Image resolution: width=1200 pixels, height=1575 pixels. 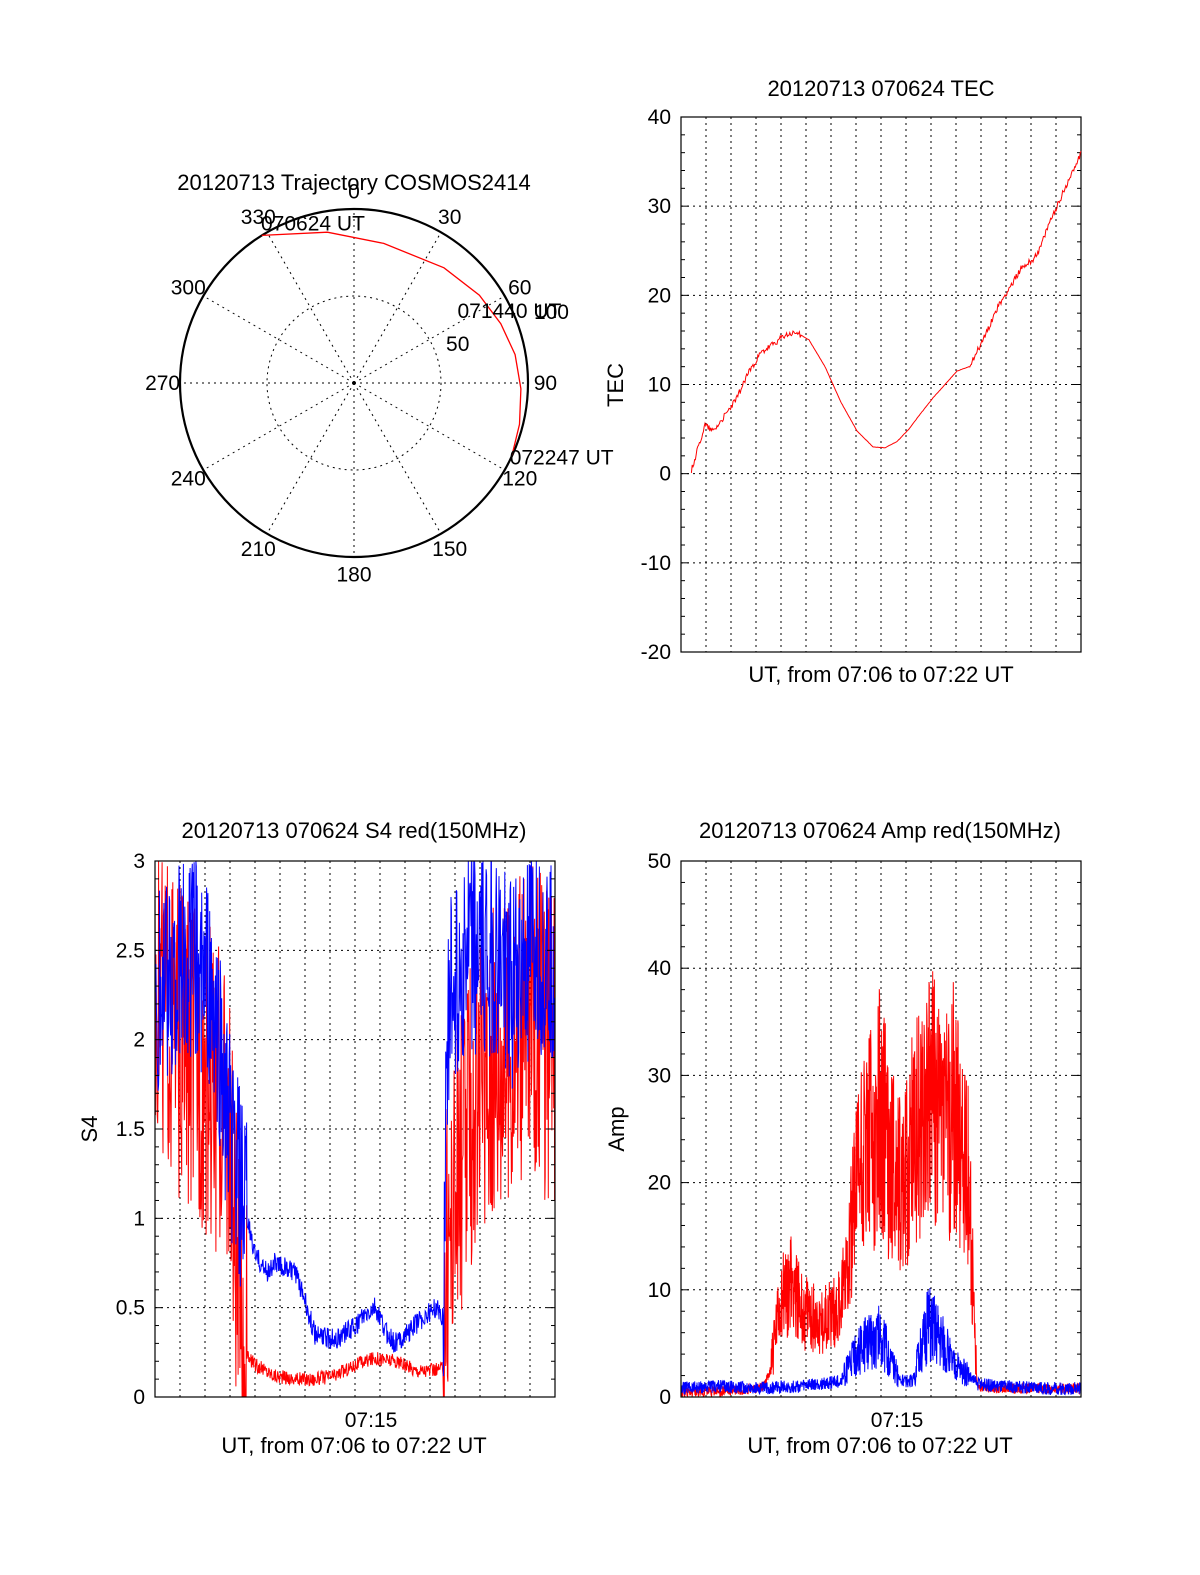 What do you see at coordinates (130, 1308) in the screenshot?
I see `s4-y-tick-label: 0.5` at bounding box center [130, 1308].